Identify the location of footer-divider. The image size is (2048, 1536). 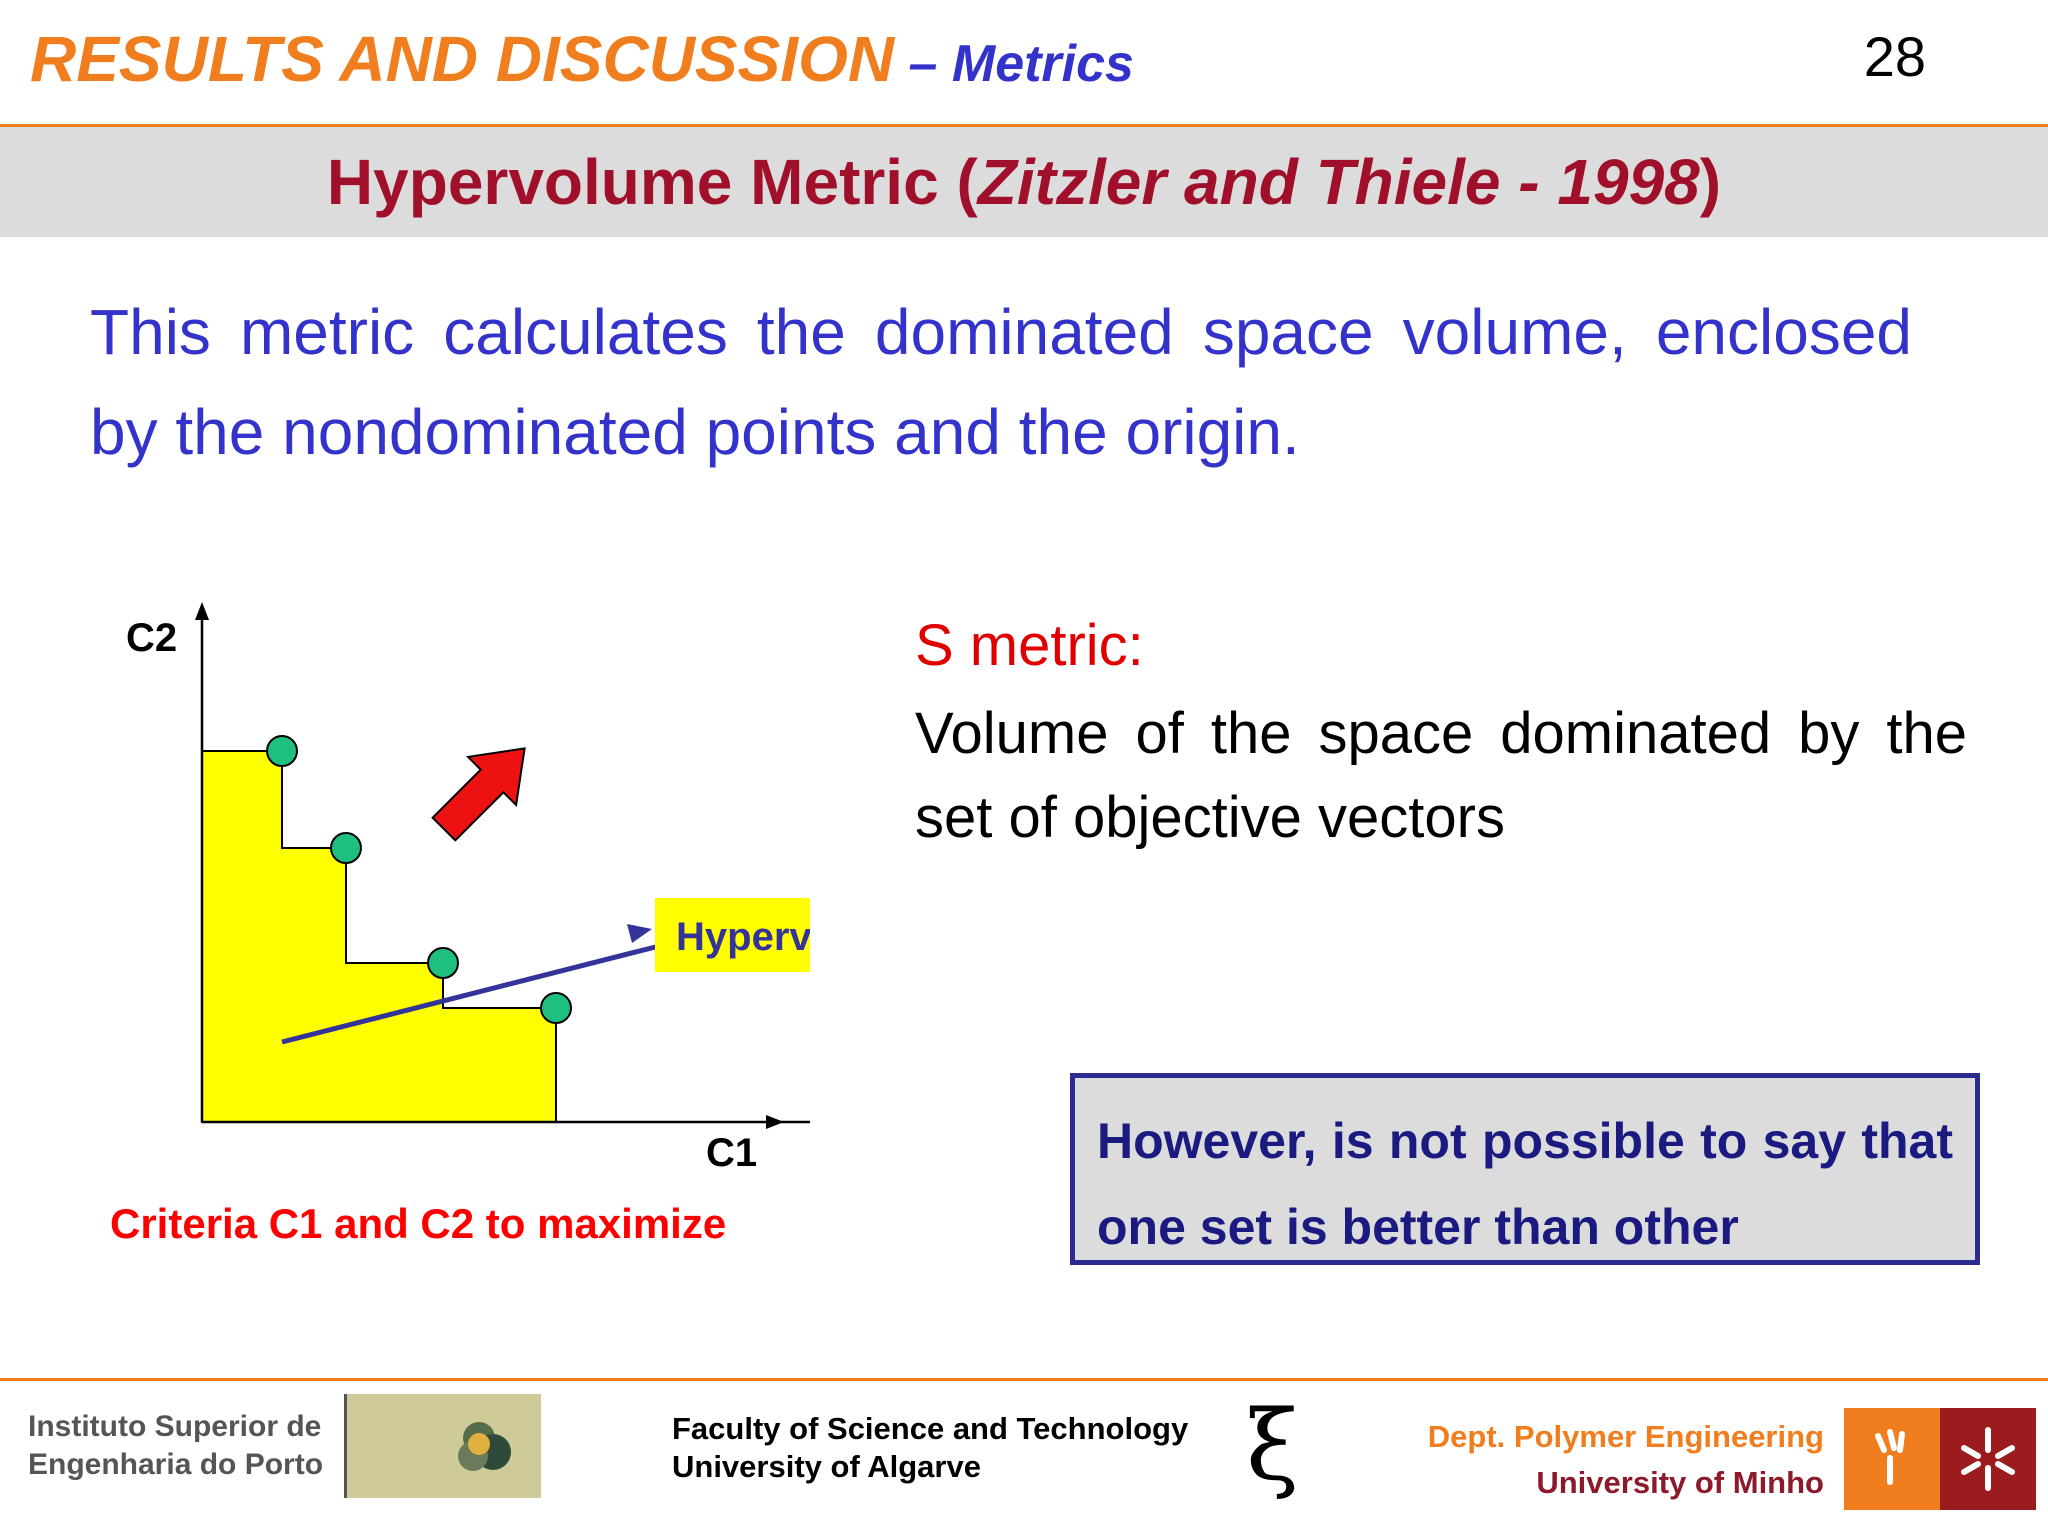
(1024, 1379).